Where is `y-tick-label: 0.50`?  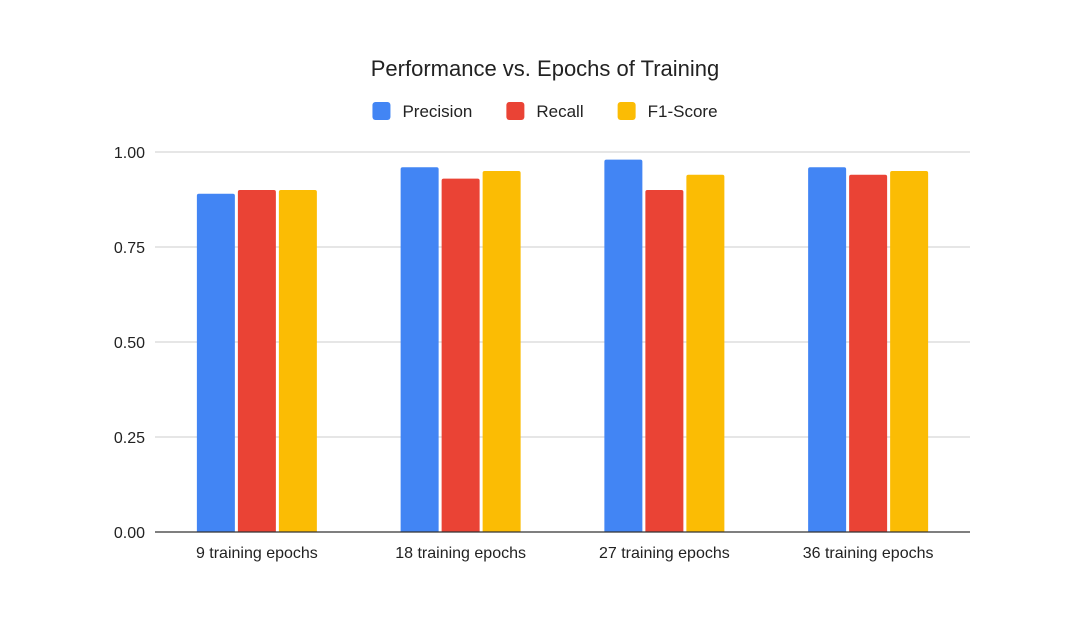
y-tick-label: 0.50 is located at coordinates (129, 343).